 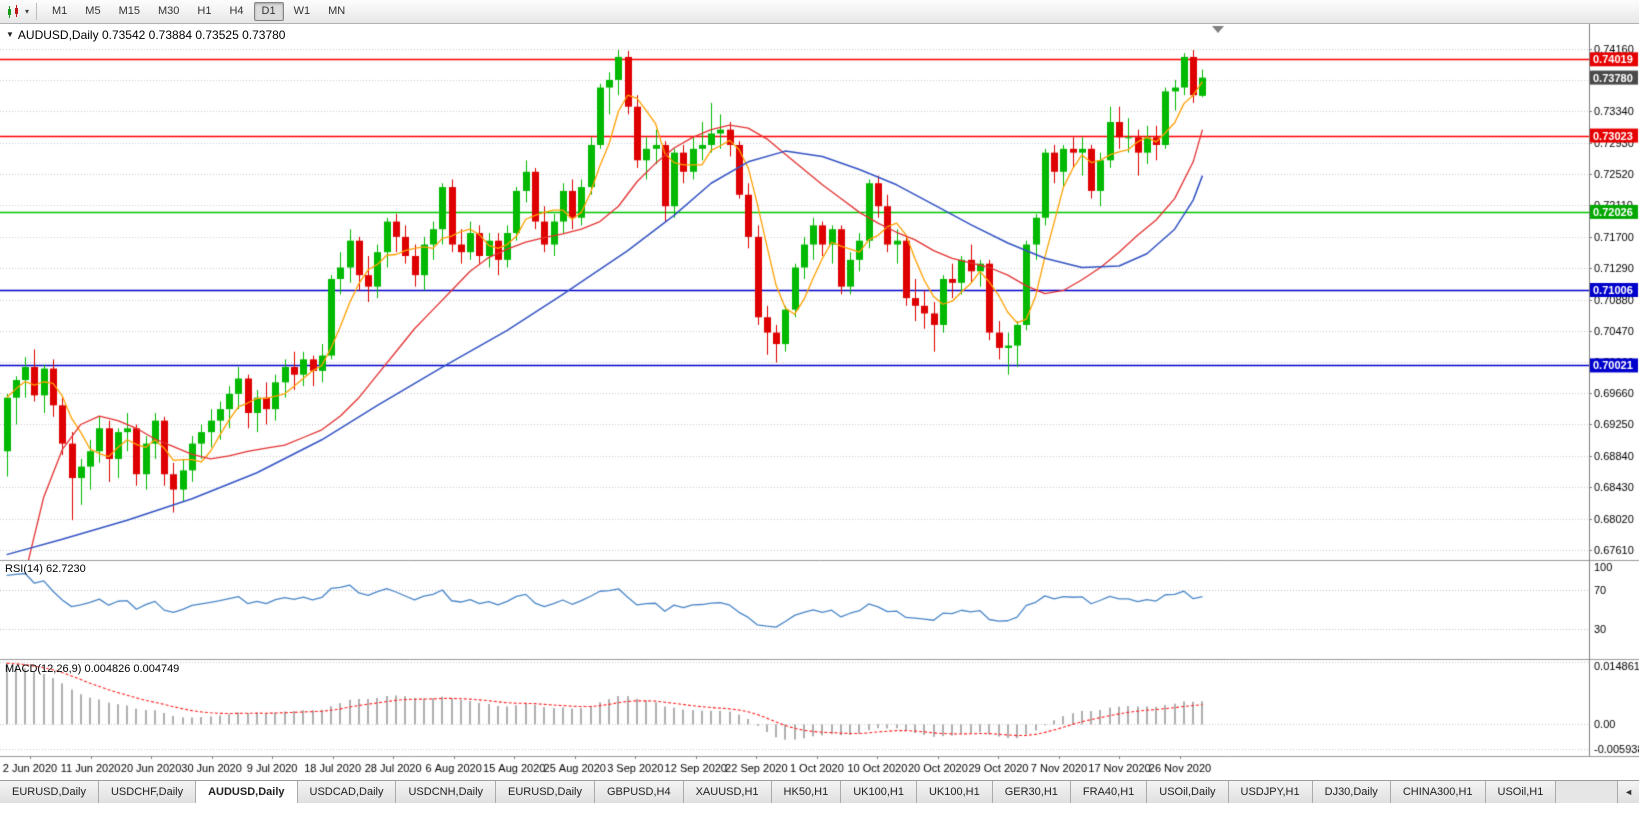 What do you see at coordinates (129, 11) in the screenshot?
I see `timeframe-button-M15: M15` at bounding box center [129, 11].